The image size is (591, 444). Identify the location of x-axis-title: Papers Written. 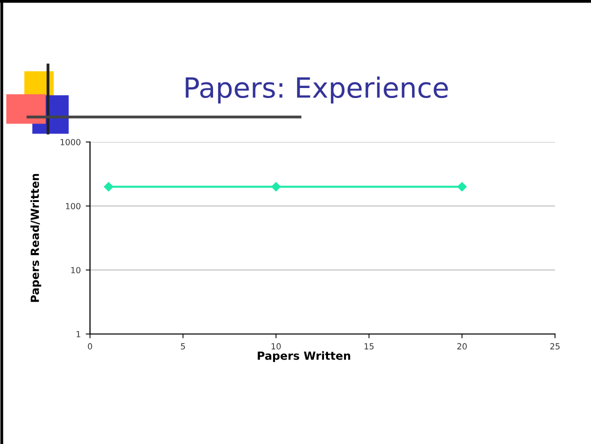
(304, 356).